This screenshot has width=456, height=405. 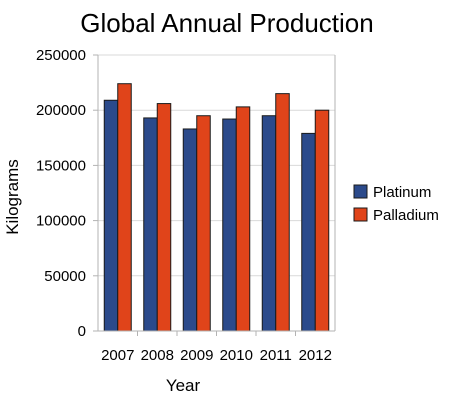 What do you see at coordinates (360, 214) in the screenshot?
I see `legend-swatch-palladium` at bounding box center [360, 214].